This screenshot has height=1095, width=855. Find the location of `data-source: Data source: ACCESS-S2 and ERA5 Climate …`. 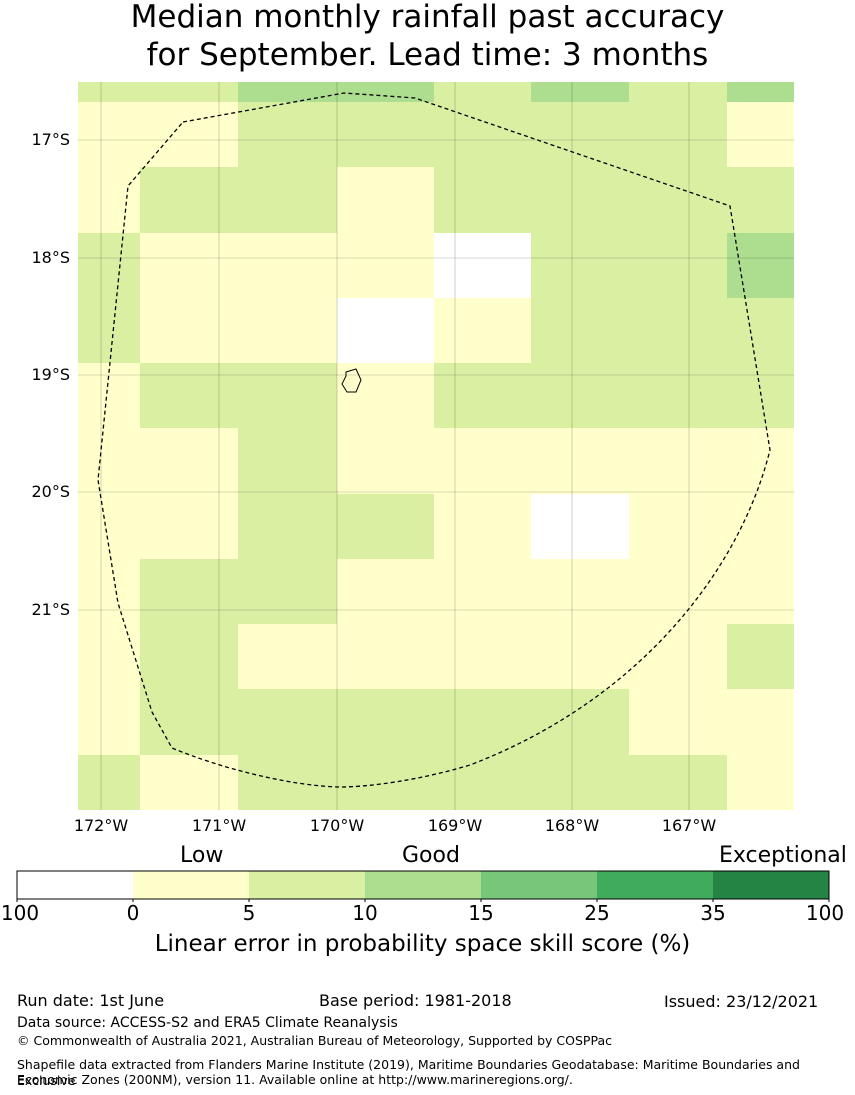

data-source: Data source: ACCESS-S2 and ERA5 Climate … is located at coordinates (207, 1023).